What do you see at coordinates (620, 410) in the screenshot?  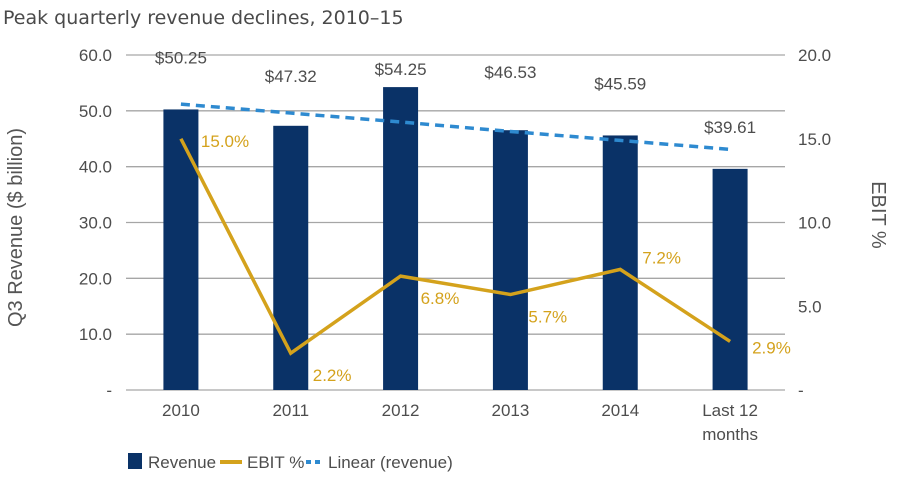 I see `x-tick-label: 2014` at bounding box center [620, 410].